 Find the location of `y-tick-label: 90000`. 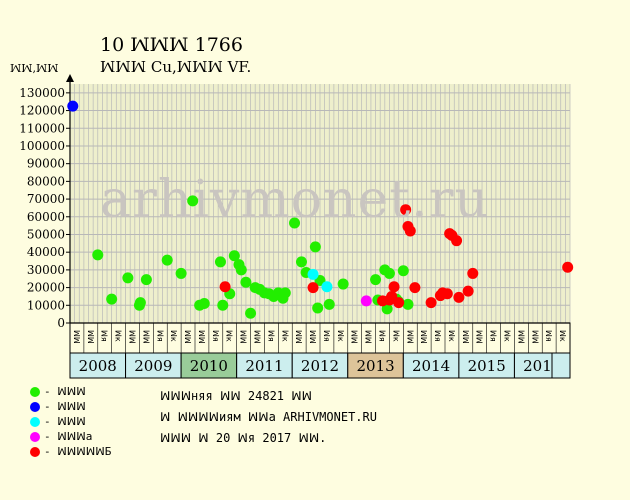

y-tick-label: 90000 is located at coordinates (46, 164).